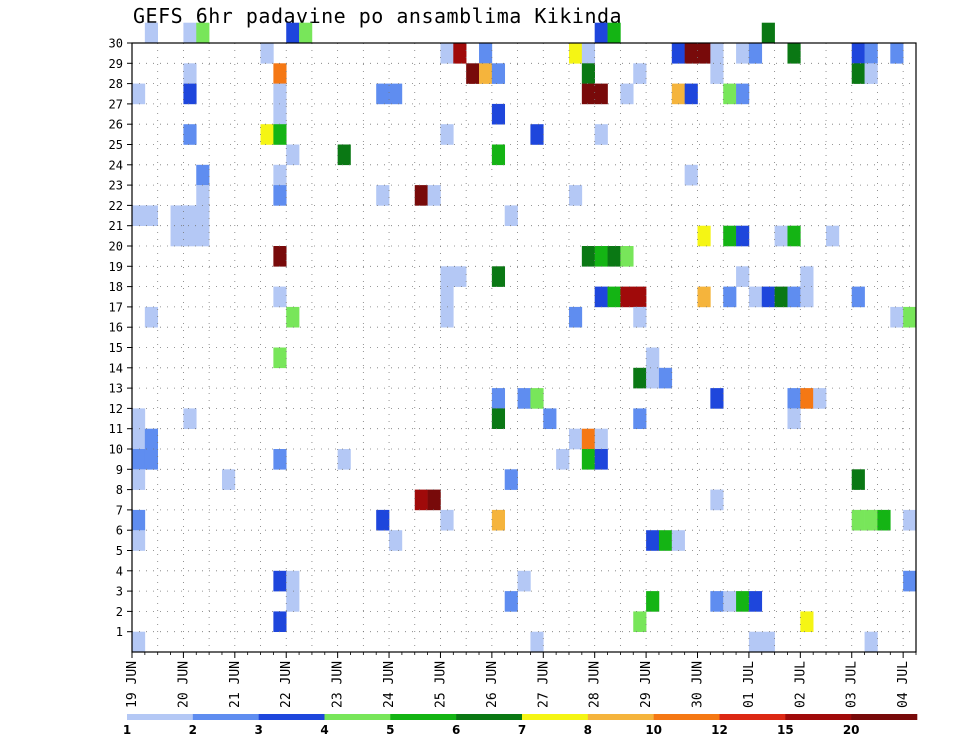  What do you see at coordinates (116, 104) in the screenshot?
I see `y-tick-label: 27` at bounding box center [116, 104].